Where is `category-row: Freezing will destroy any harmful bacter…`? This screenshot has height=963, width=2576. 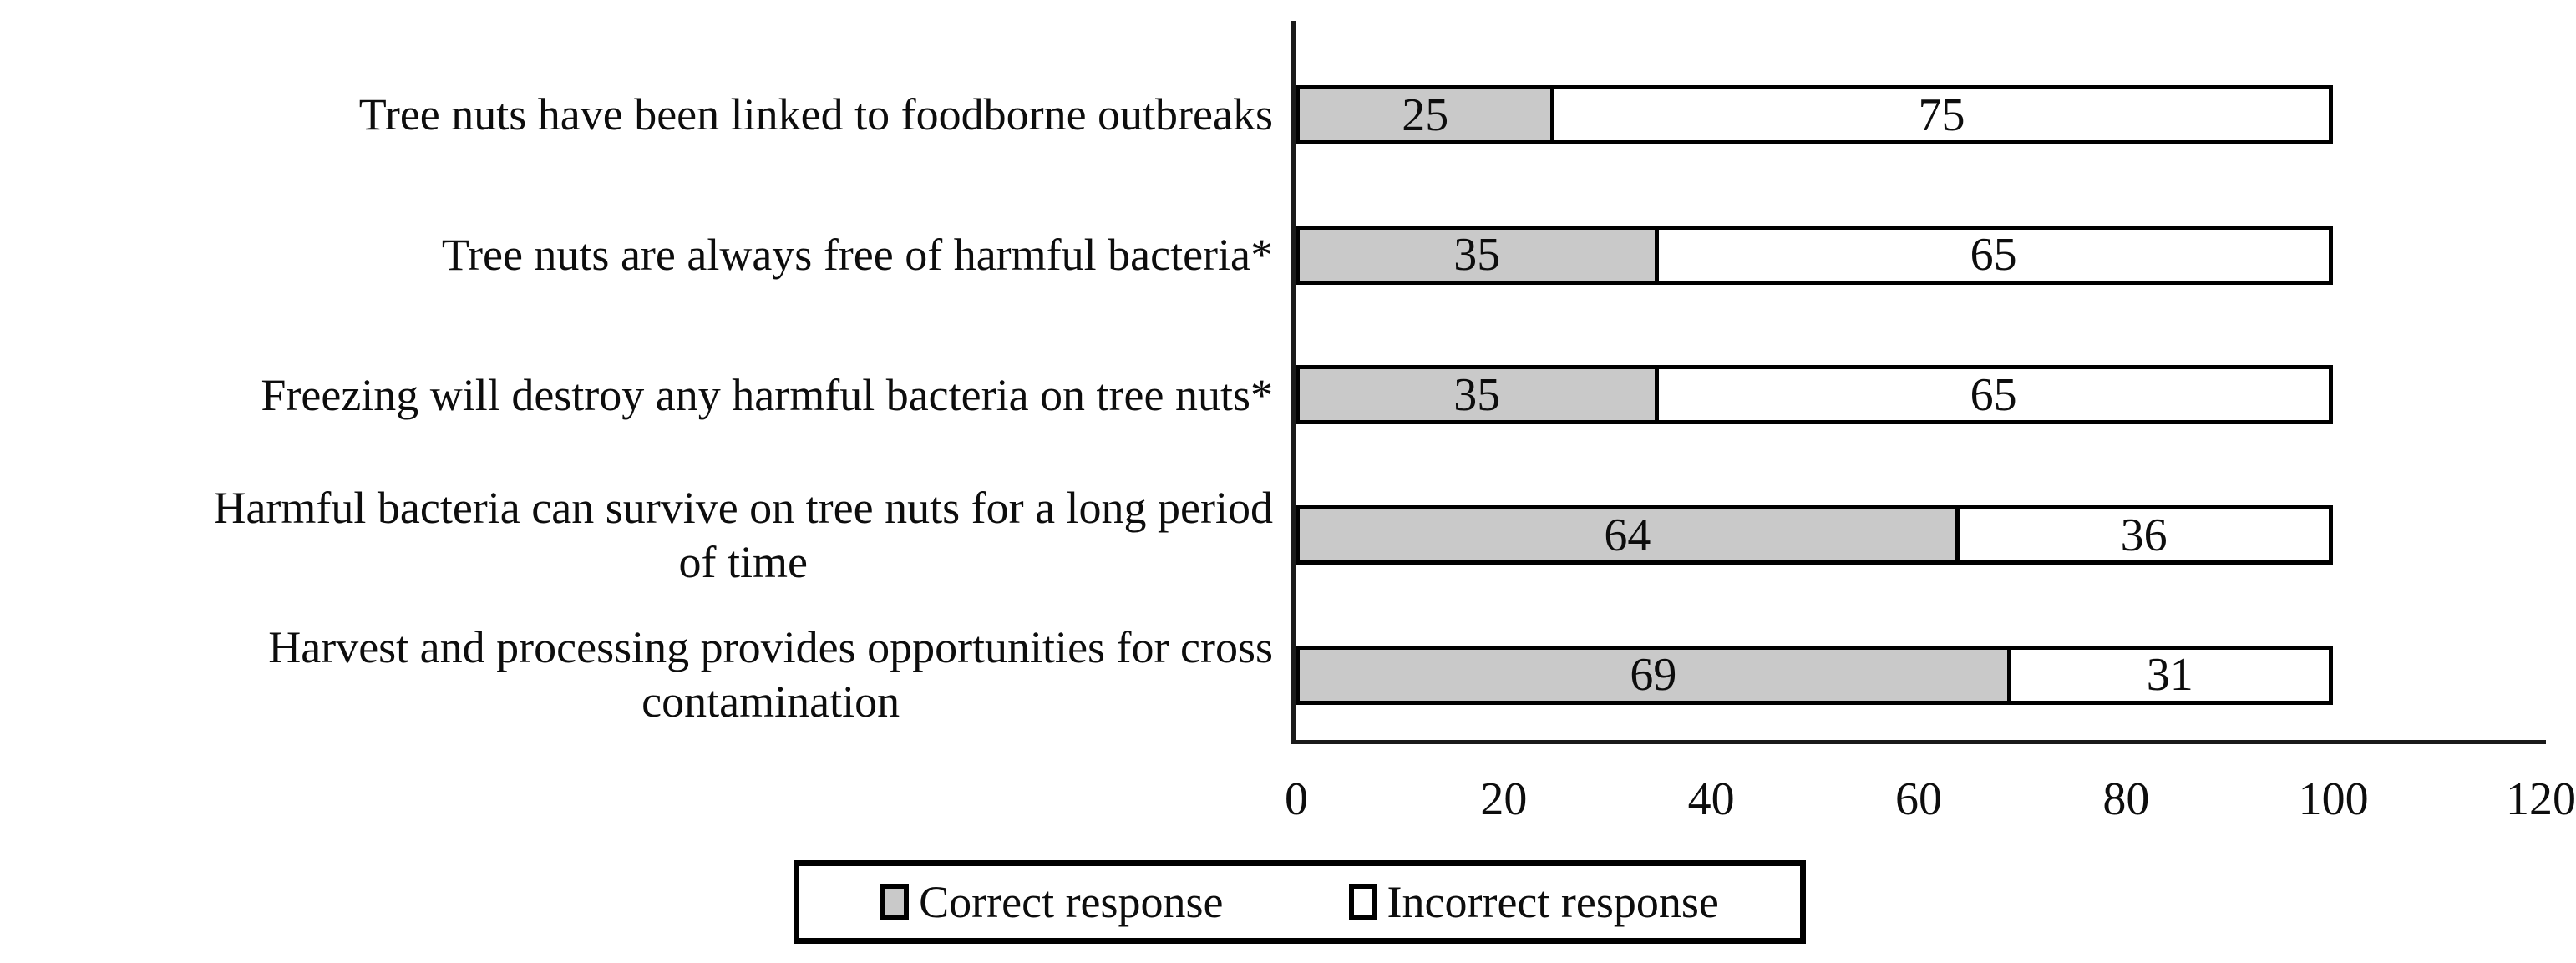 category-row: Freezing will destroy any harmful bacter… is located at coordinates (1288, 395).